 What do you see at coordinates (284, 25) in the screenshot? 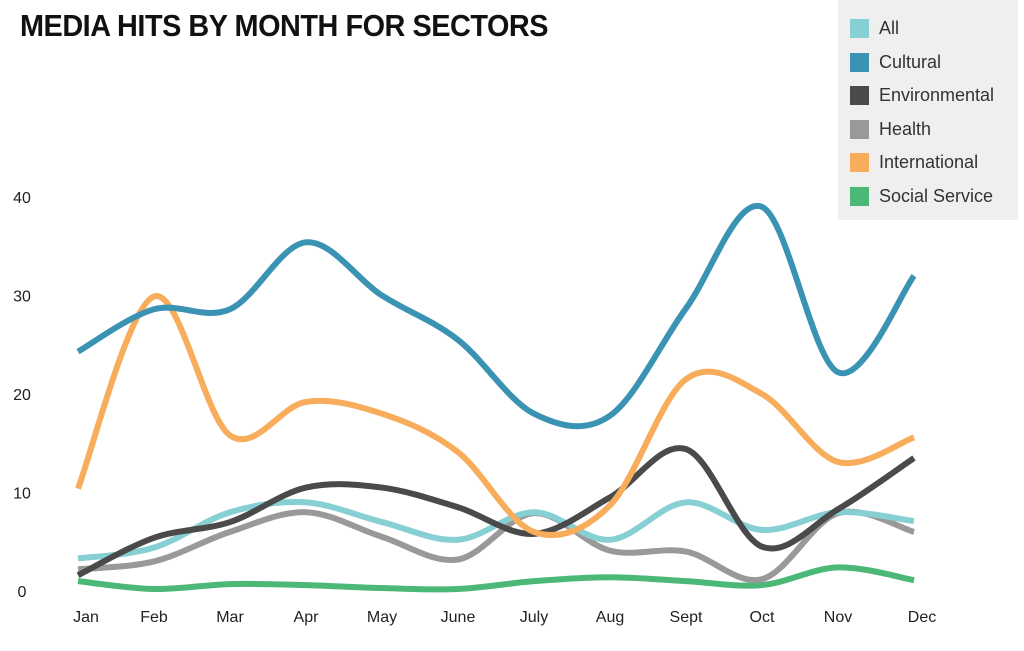
I see `chart-title: MEDIA HITS BY MONTH FOR SECTORS` at bounding box center [284, 25].